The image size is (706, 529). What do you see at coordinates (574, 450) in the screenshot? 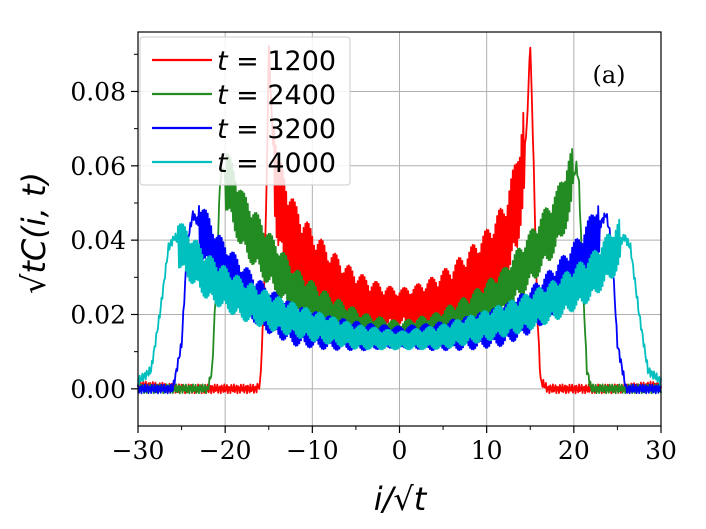
I see `x-tick-label: 20` at bounding box center [574, 450].